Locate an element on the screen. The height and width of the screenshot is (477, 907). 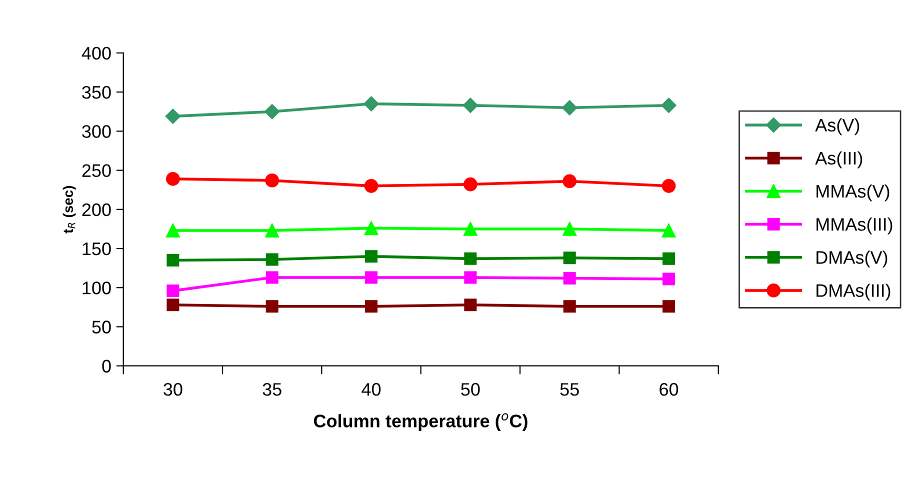
y-tick-label: 250 is located at coordinates (96, 171).